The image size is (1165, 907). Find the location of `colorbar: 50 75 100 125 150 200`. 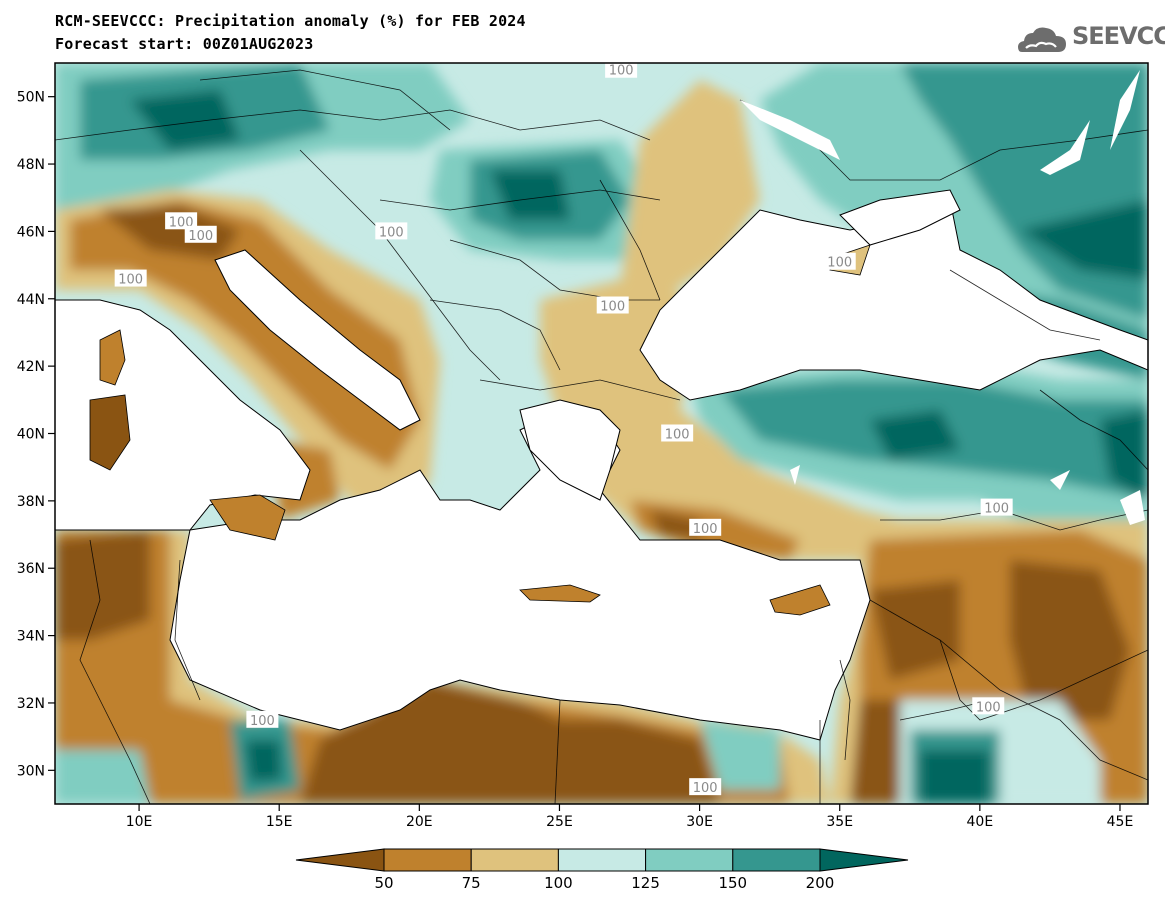

colorbar: 50 75 100 125 150 200 is located at coordinates (602, 870).